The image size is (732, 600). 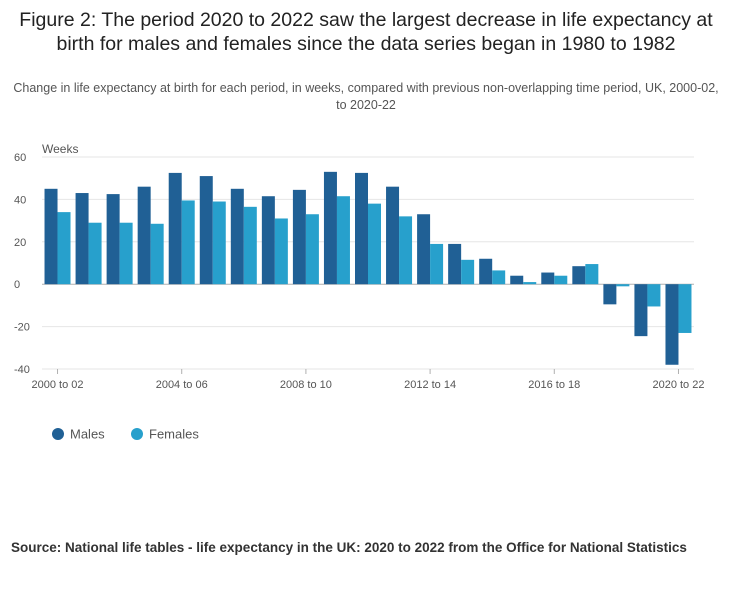 I want to click on females-legend-swatch, so click(x=137, y=434).